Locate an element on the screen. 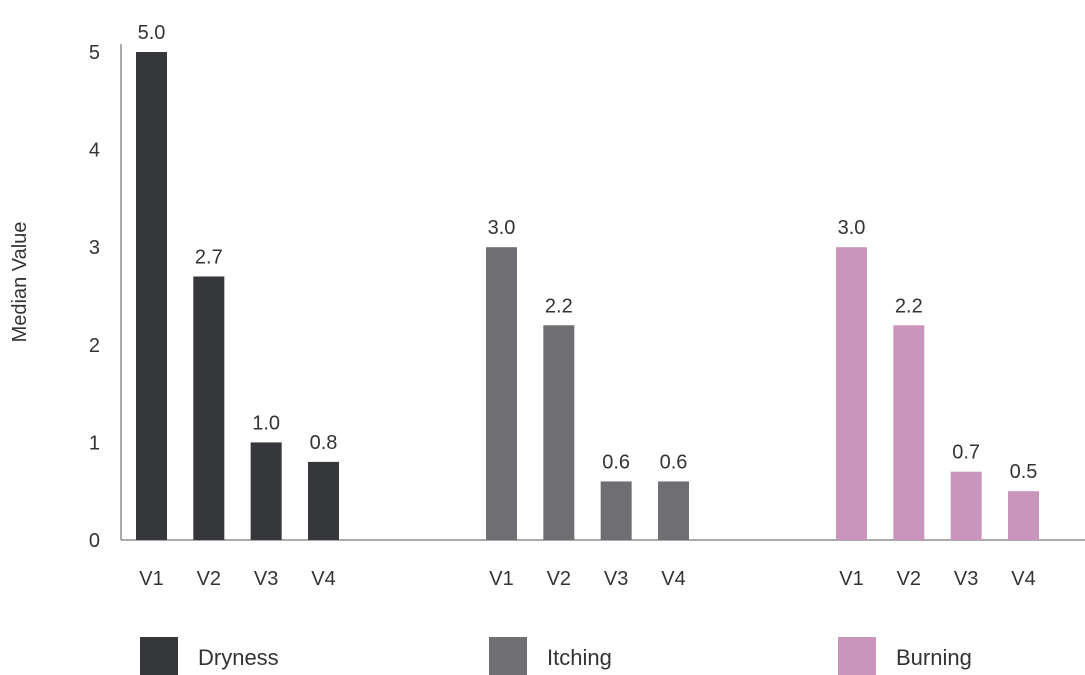  legend-item-burning: Burning is located at coordinates (905, 656).